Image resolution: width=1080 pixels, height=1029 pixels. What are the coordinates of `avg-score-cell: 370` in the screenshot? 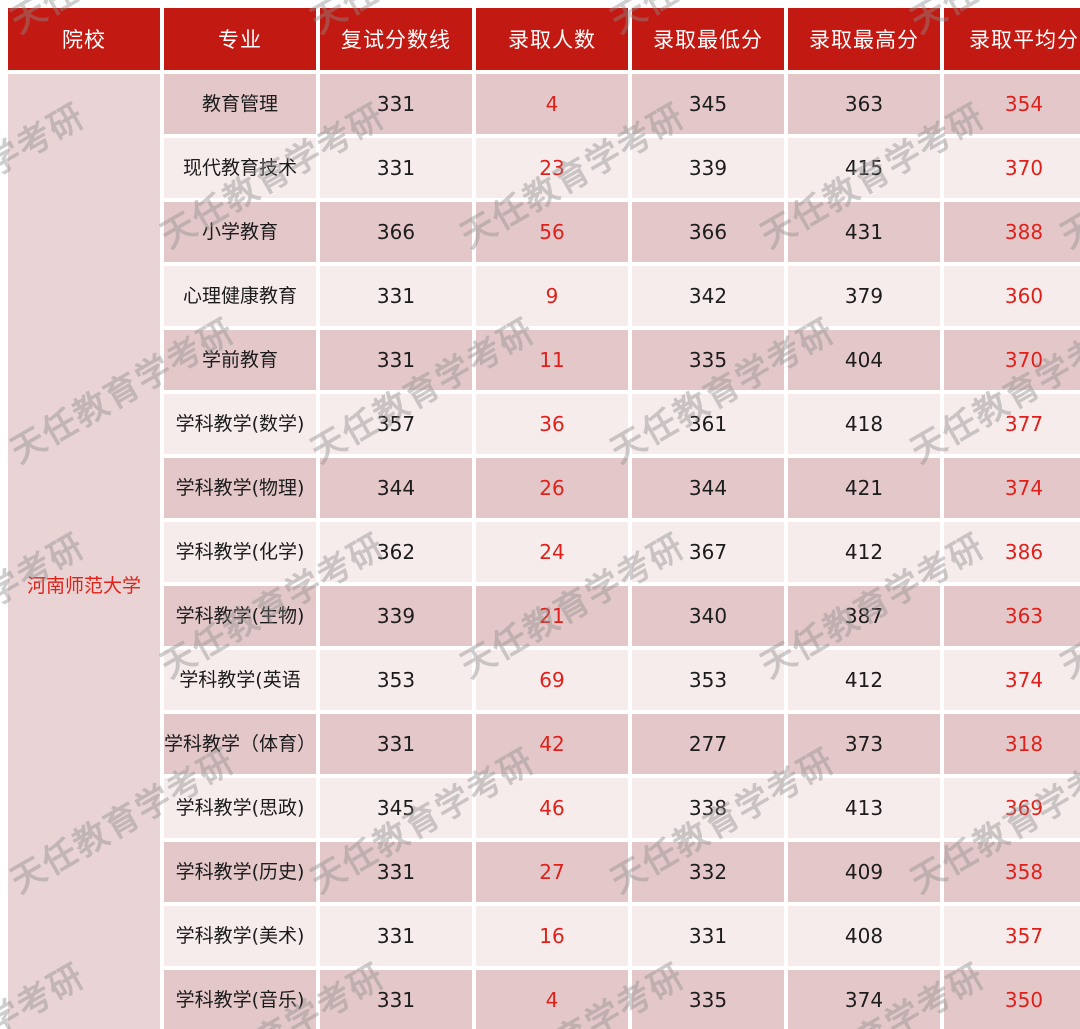 It's located at (1012, 360).